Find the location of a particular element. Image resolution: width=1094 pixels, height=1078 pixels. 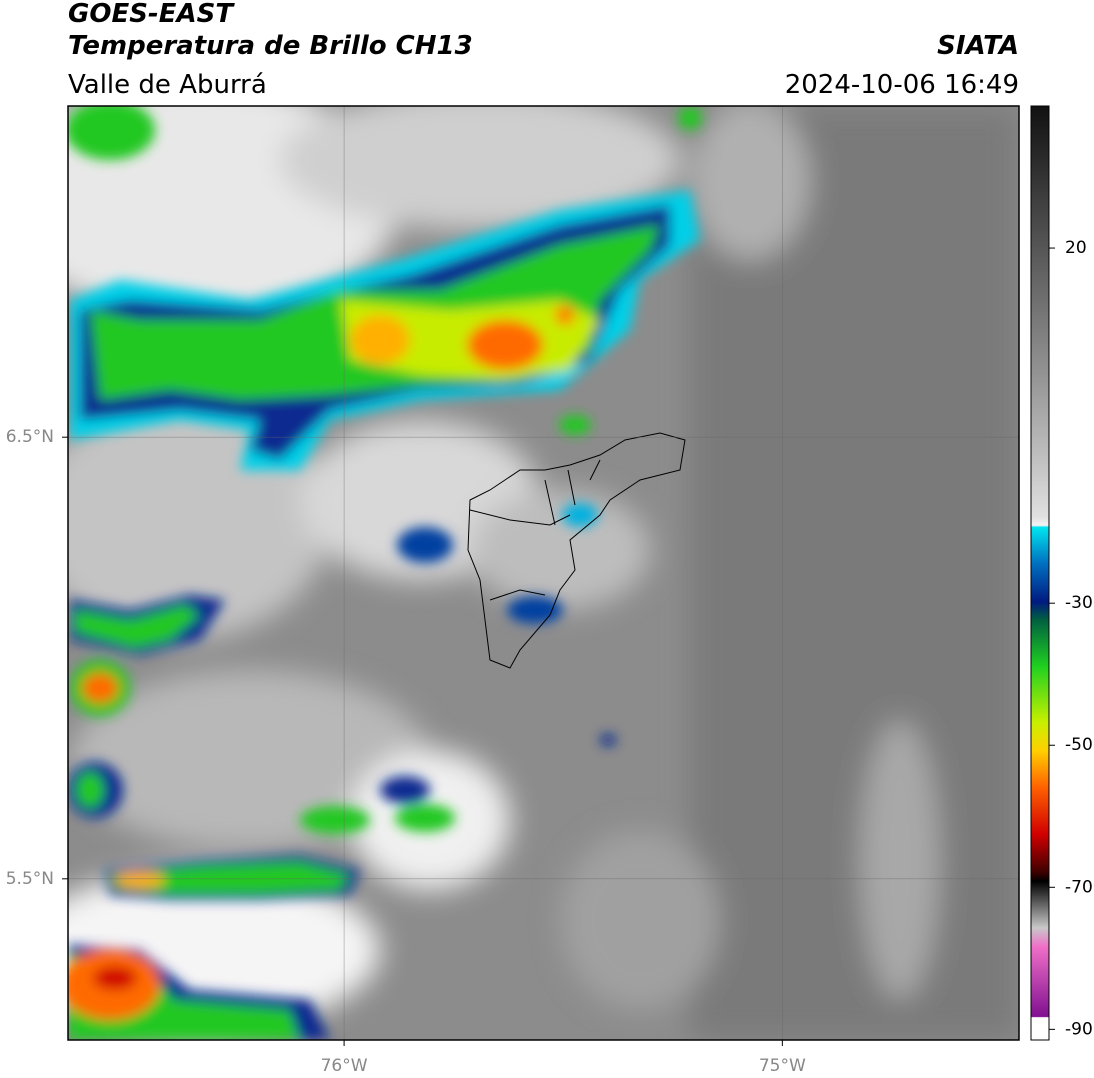

title: GOES-EAST is located at coordinates (151, 14).